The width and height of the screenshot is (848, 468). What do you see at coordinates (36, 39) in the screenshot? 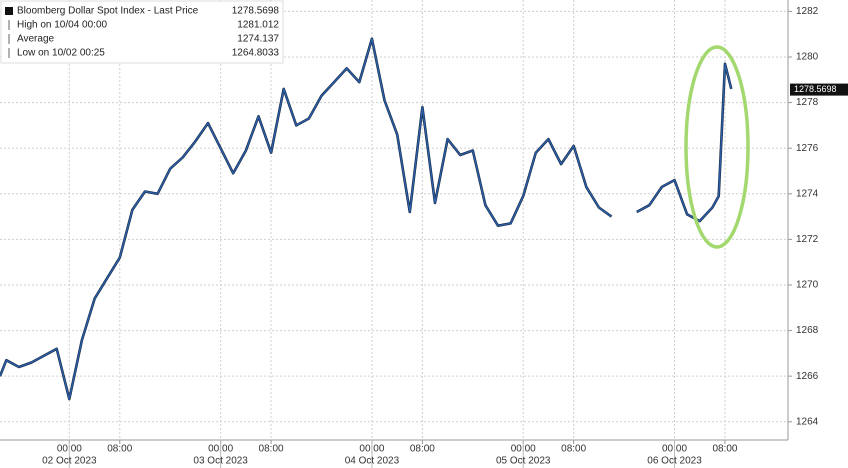
I see `legend-label: Average` at bounding box center [36, 39].